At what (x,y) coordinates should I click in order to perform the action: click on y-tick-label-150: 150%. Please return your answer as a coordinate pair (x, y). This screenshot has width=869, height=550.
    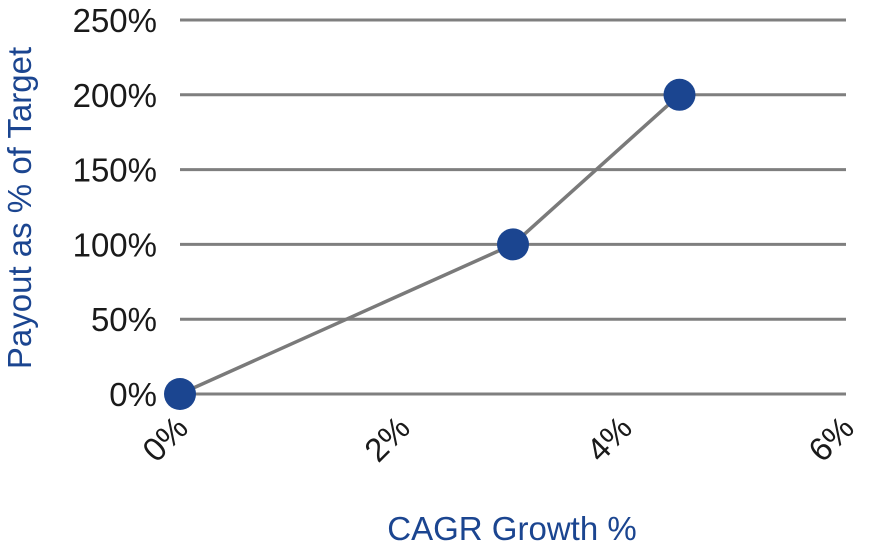
    Looking at the image, I should click on (115, 170).